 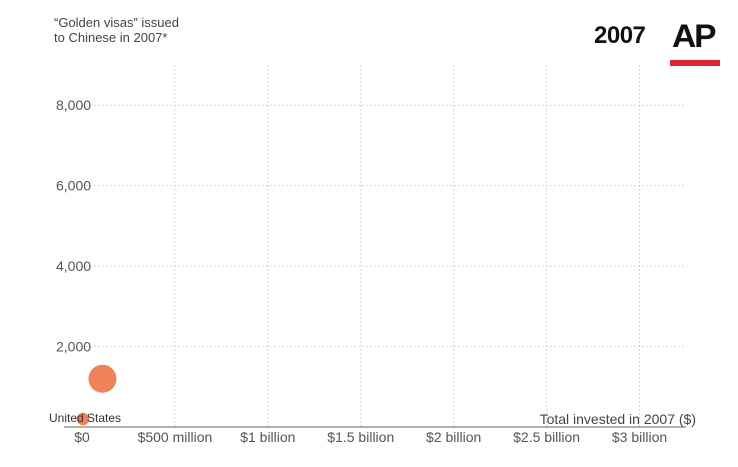 I want to click on x-tick-label: $1 billion, so click(x=267, y=437).